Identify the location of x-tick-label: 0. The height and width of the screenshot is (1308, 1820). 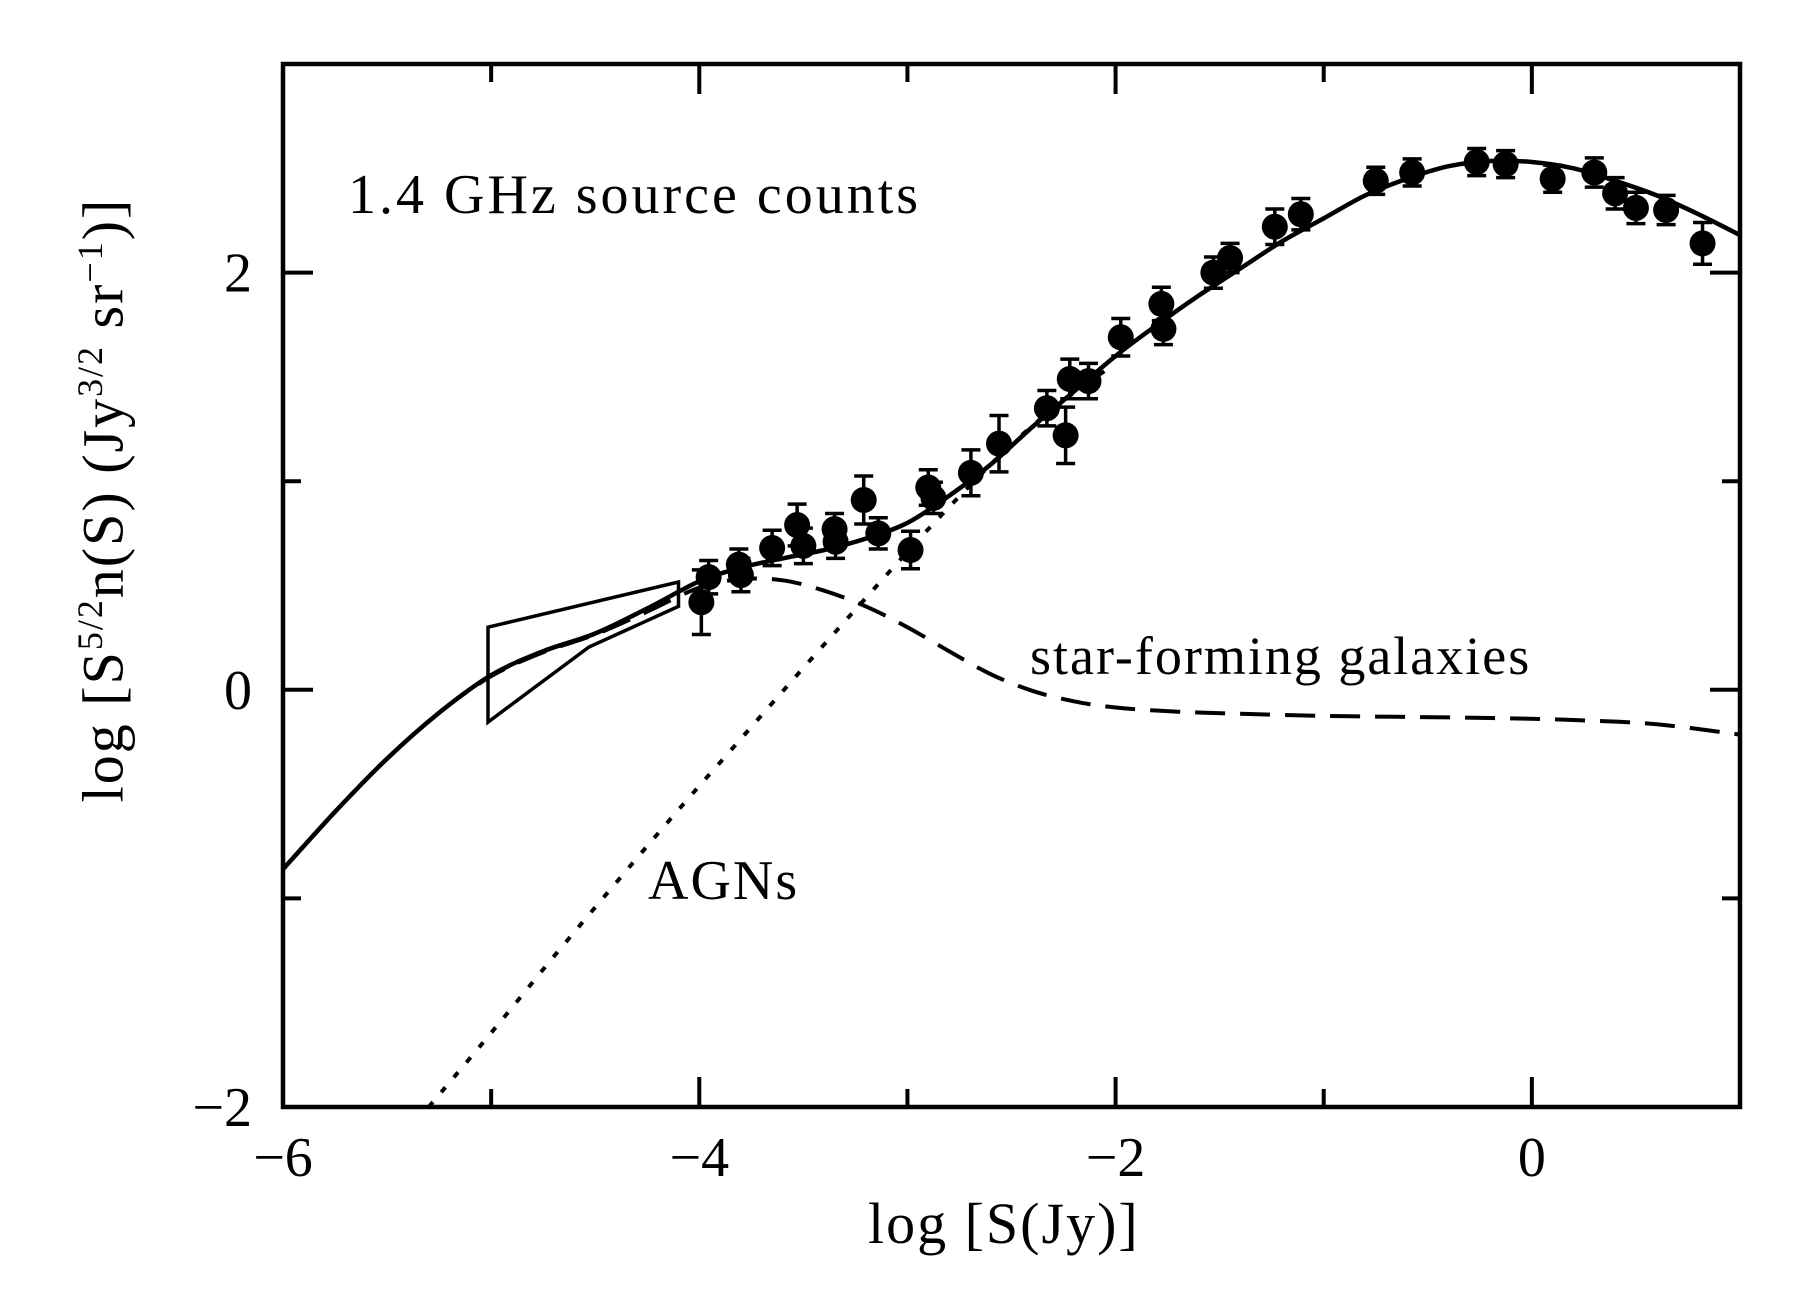
(1532, 1158).